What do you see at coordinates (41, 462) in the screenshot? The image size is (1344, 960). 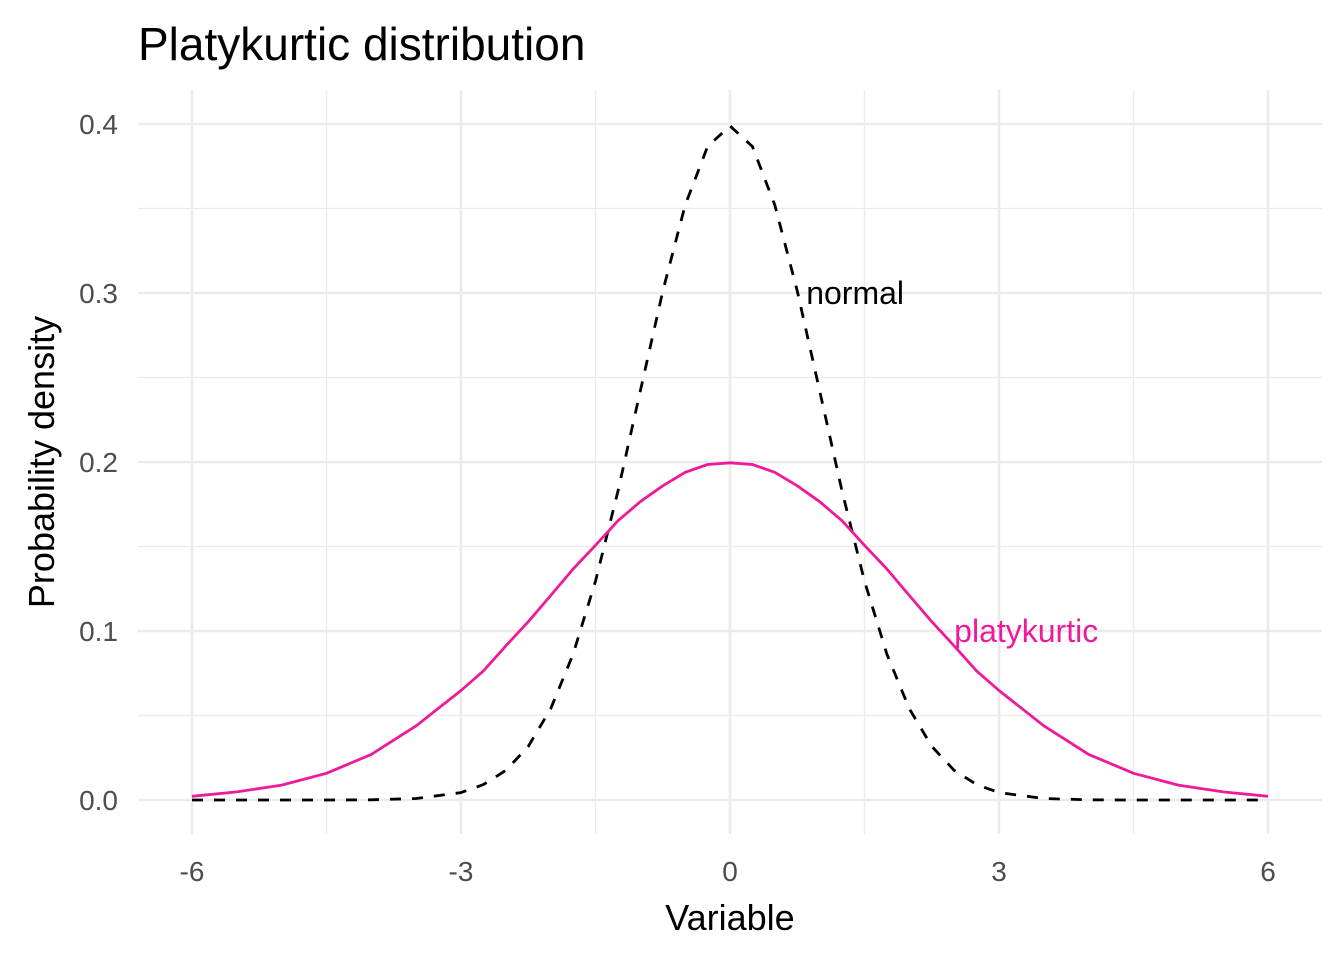 I see `y-axis-label: Probability density` at bounding box center [41, 462].